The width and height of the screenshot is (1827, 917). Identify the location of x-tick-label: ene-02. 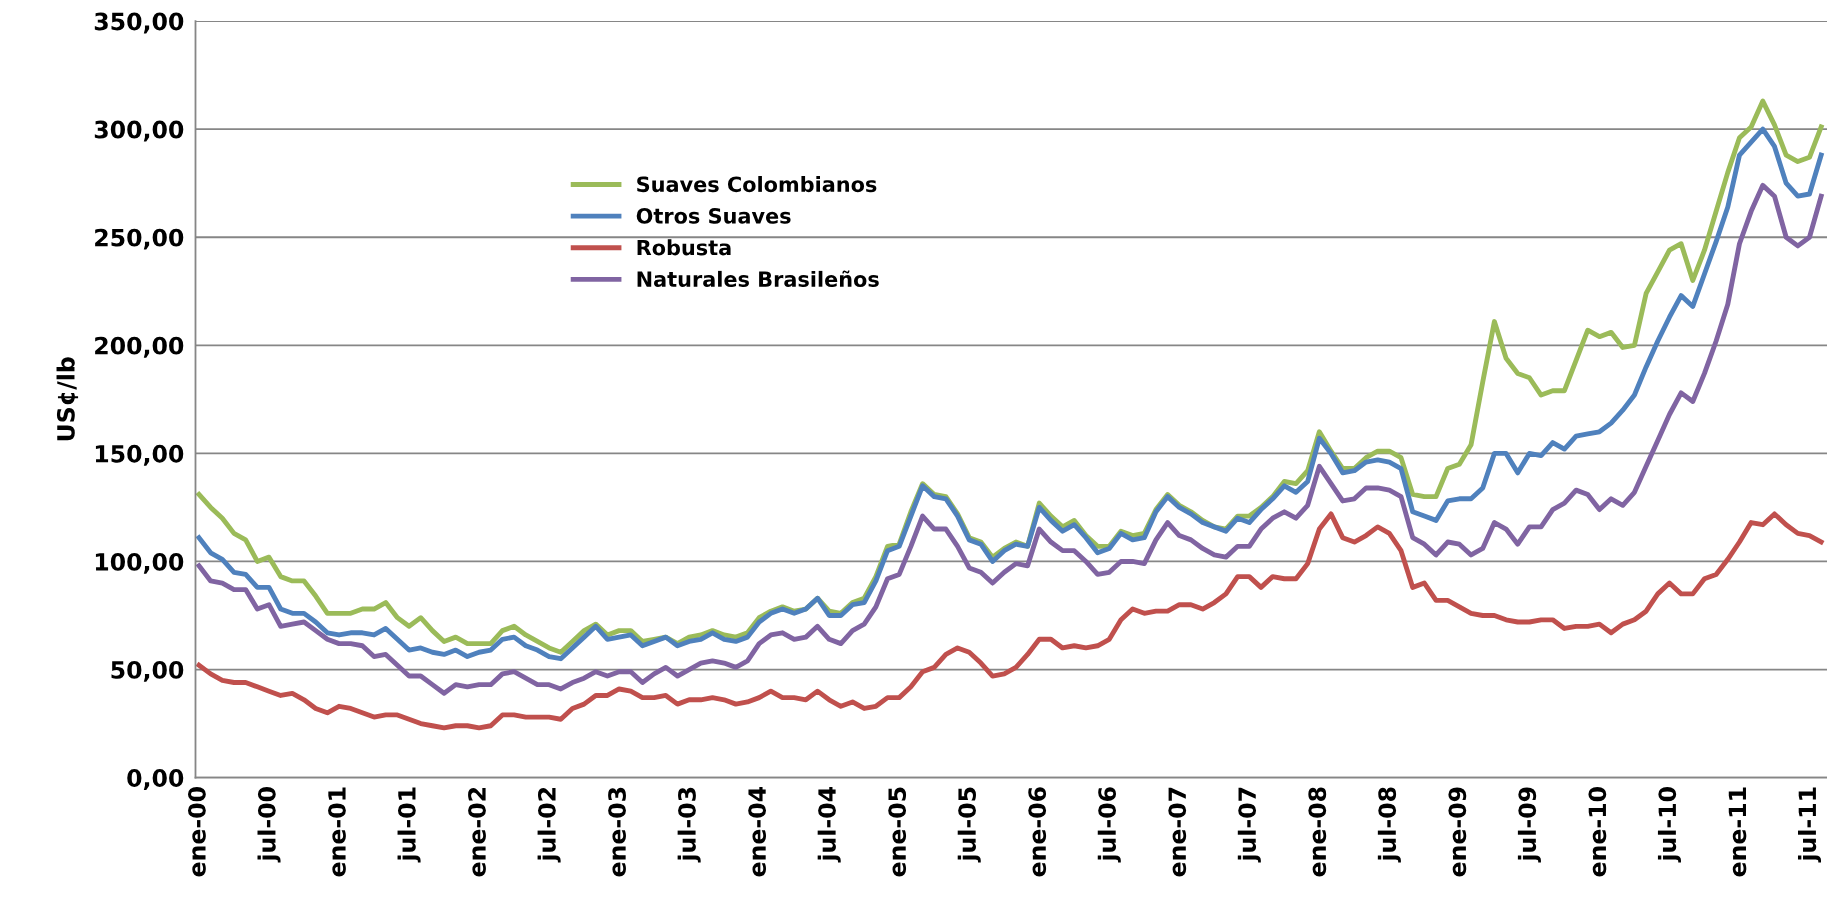
(477, 832).